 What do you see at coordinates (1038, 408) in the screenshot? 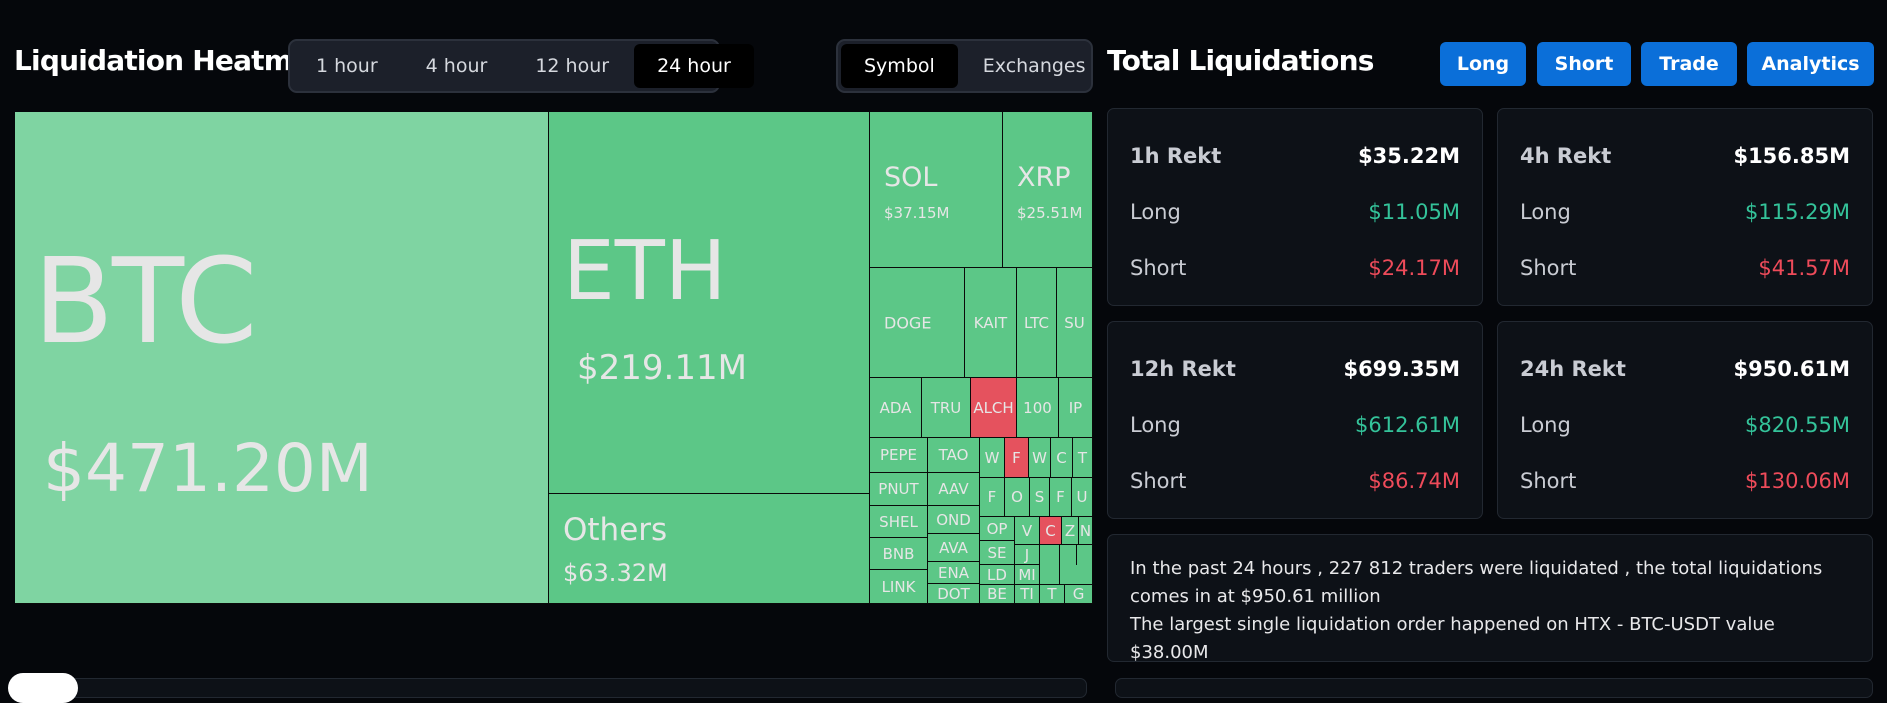
I see `treemap-cell-100: 100` at bounding box center [1038, 408].